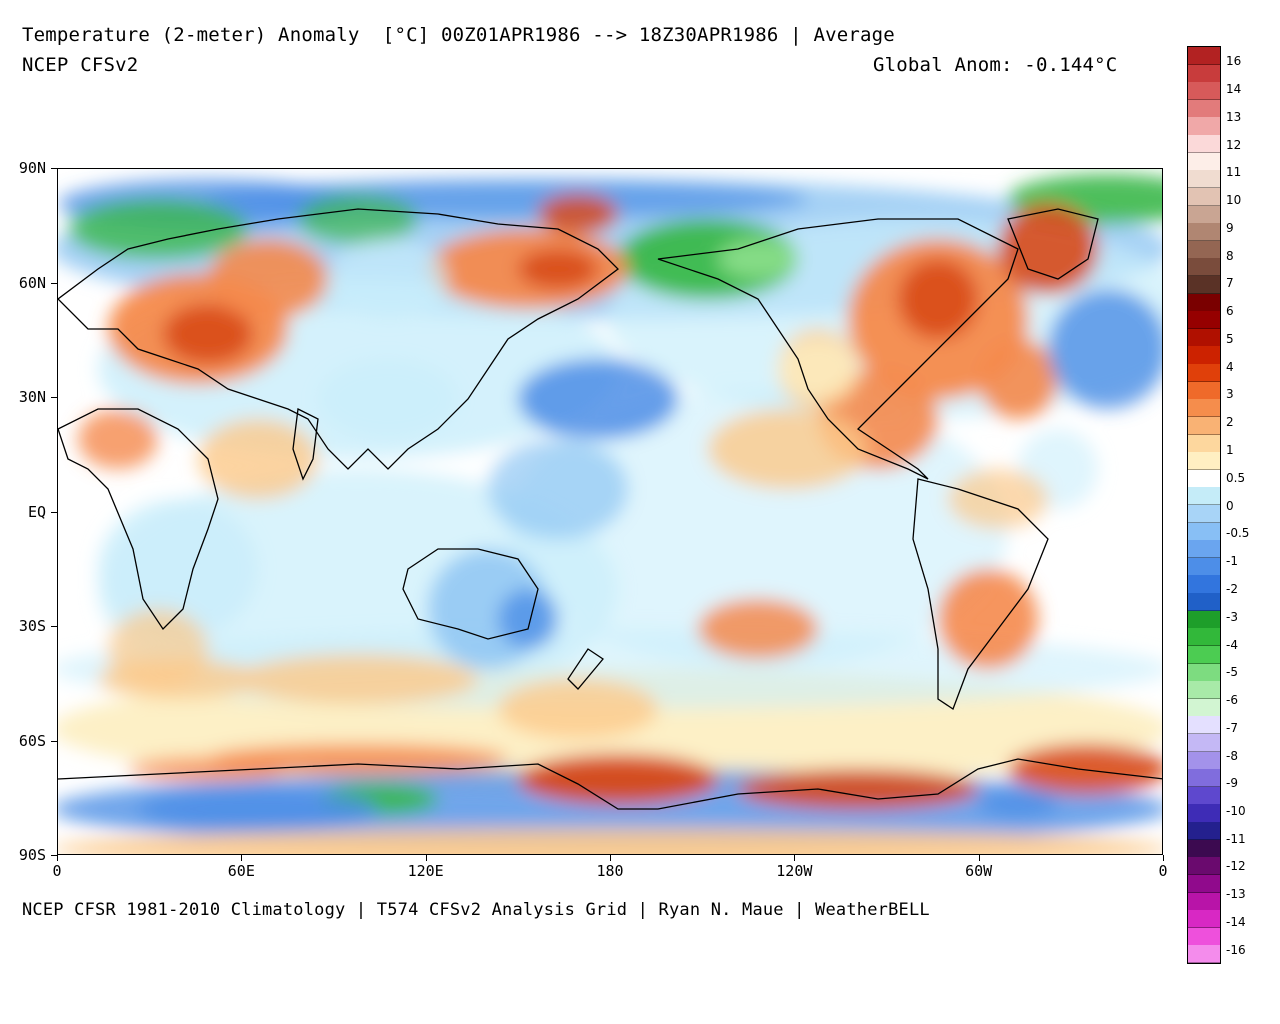 The width and height of the screenshot is (1280, 1024). Describe the element at coordinates (1232, 756) in the screenshot. I see `color-scale-label: -8` at that location.